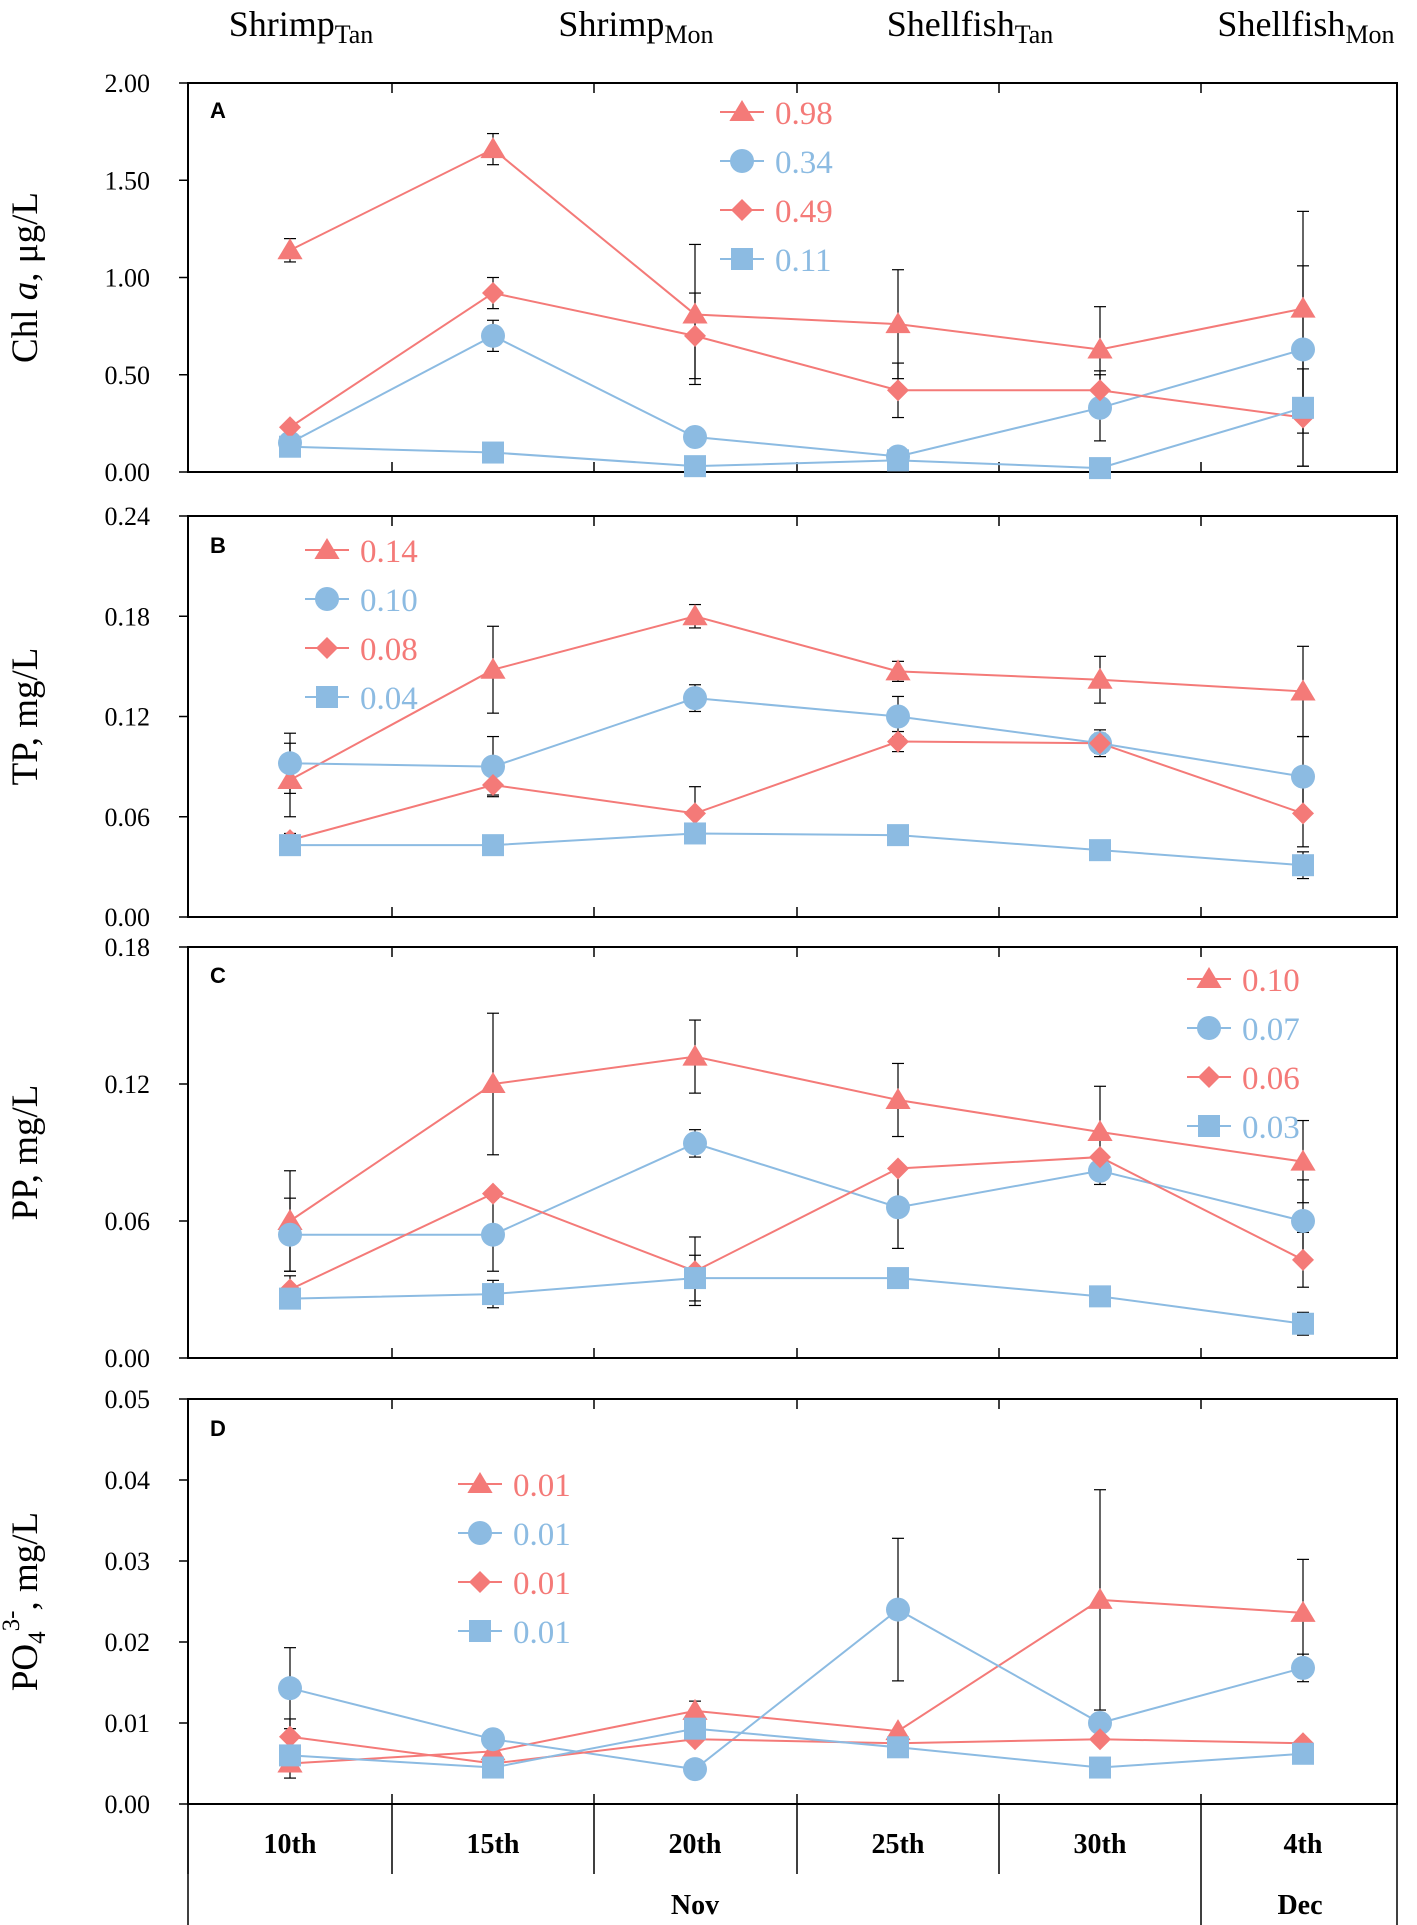 Image resolution: width=1417 pixels, height=1925 pixels. I want to click on y-tick-label: 0.04, so click(128, 1480).